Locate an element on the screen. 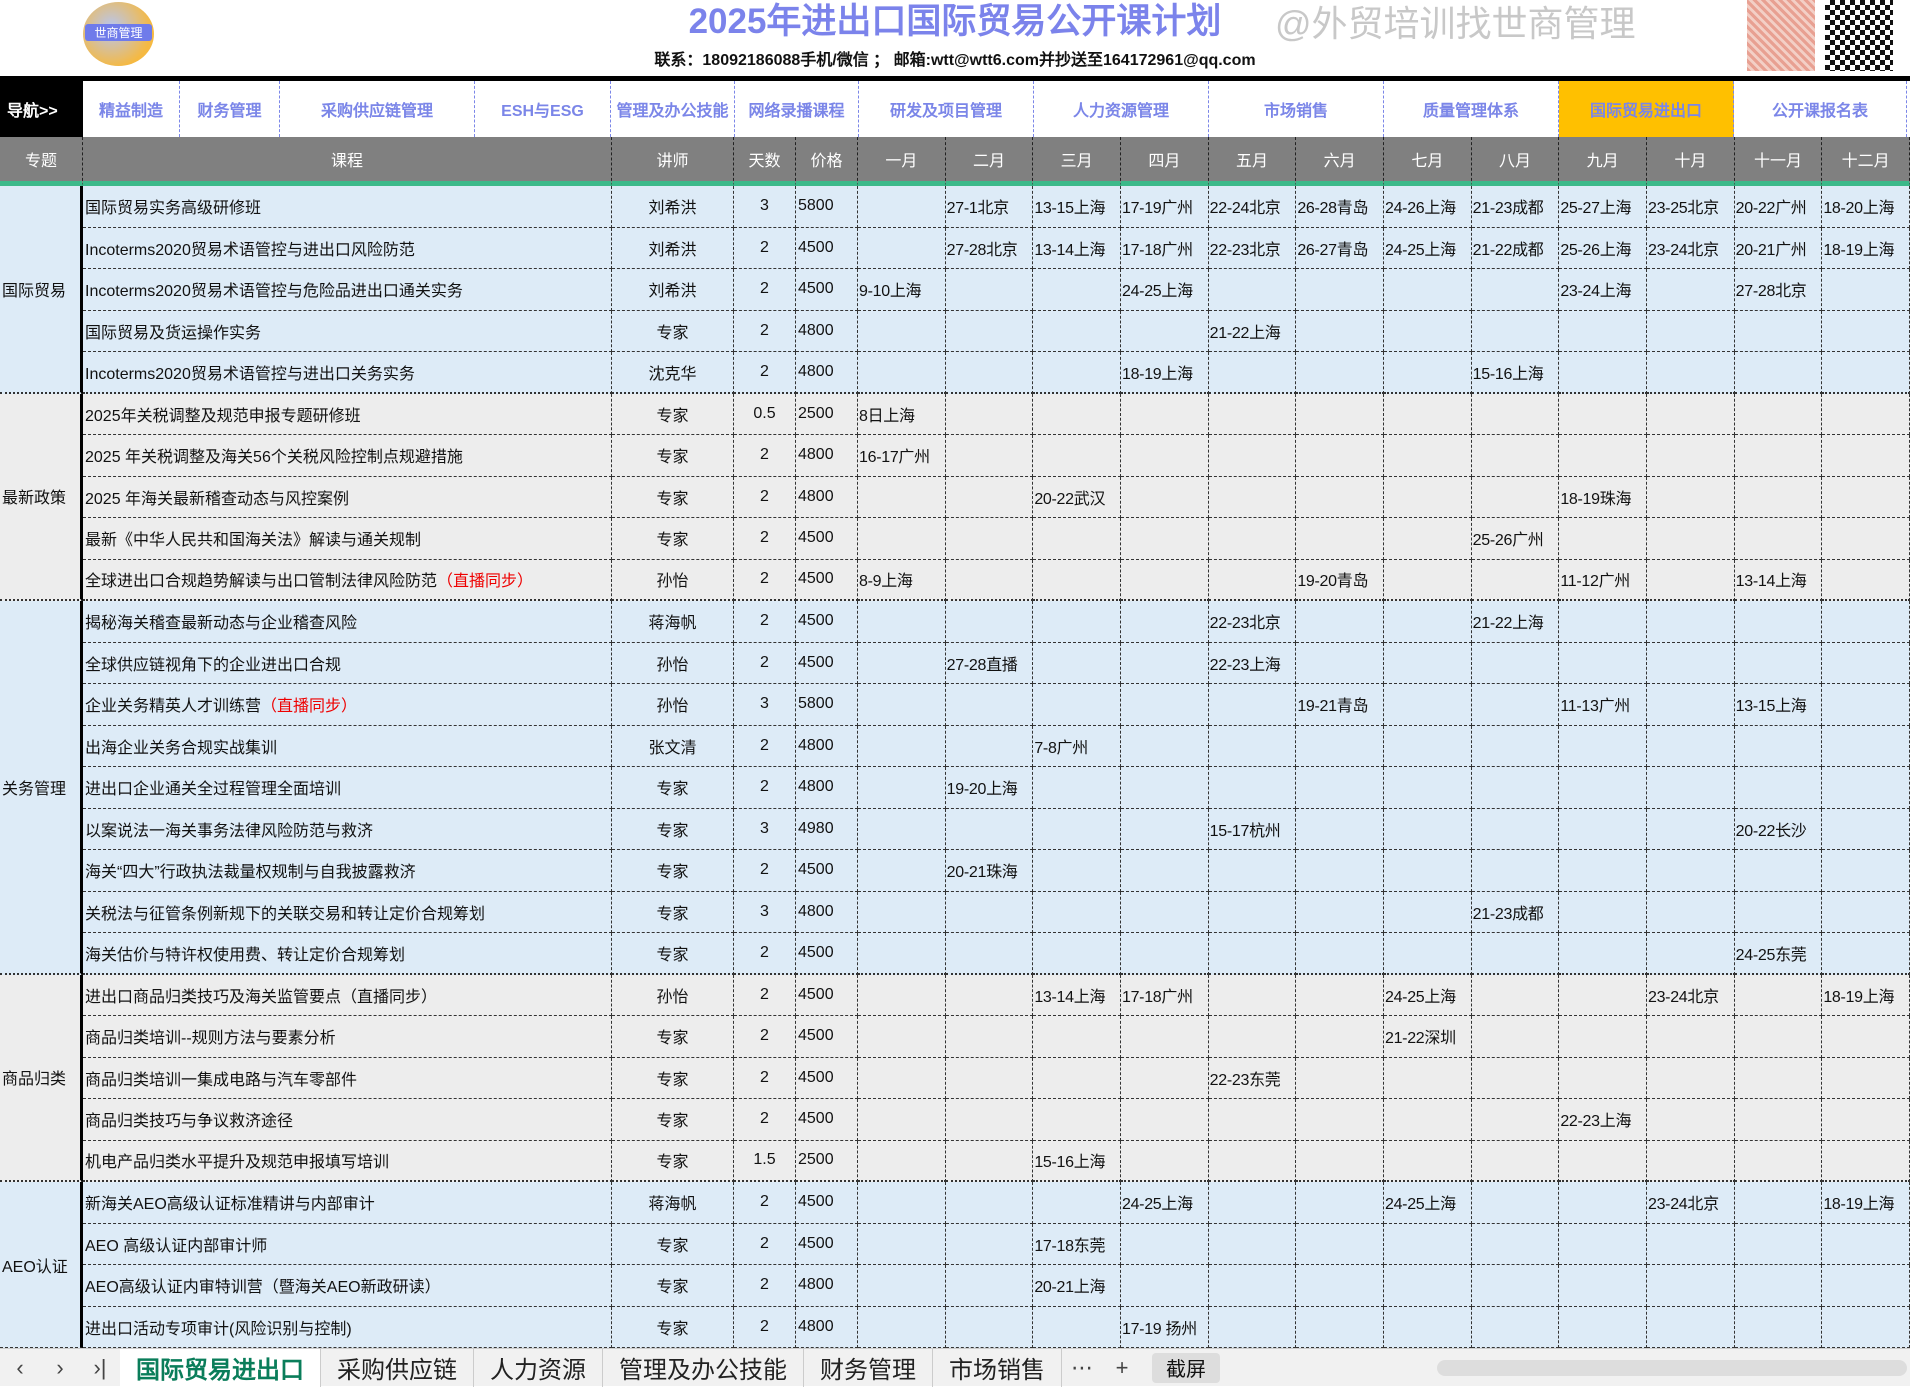  month-session-cell: 11-13广州 is located at coordinates (1603, 705).